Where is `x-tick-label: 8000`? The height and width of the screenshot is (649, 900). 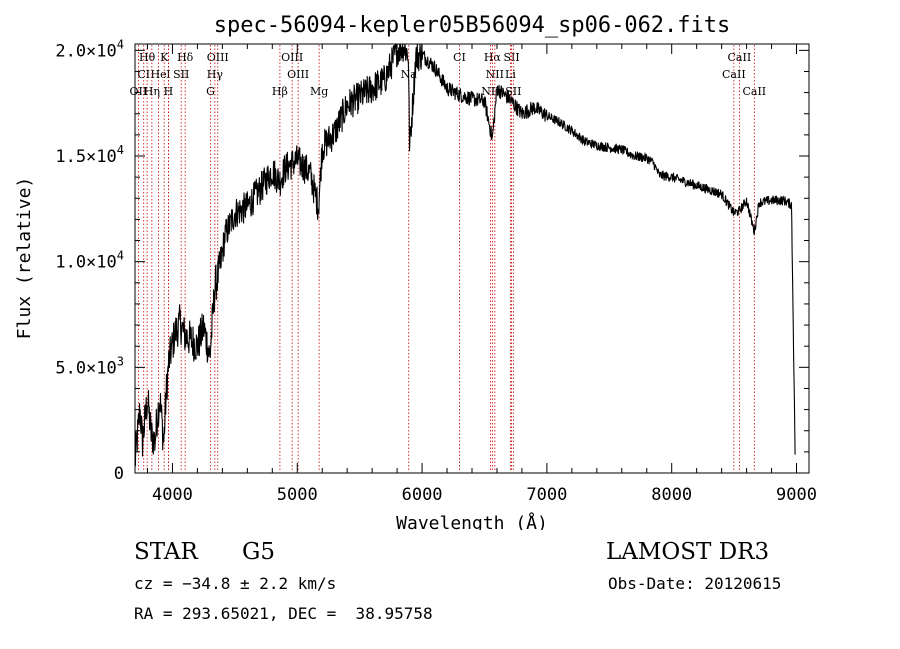
x-tick-label: 8000 is located at coordinates (671, 495).